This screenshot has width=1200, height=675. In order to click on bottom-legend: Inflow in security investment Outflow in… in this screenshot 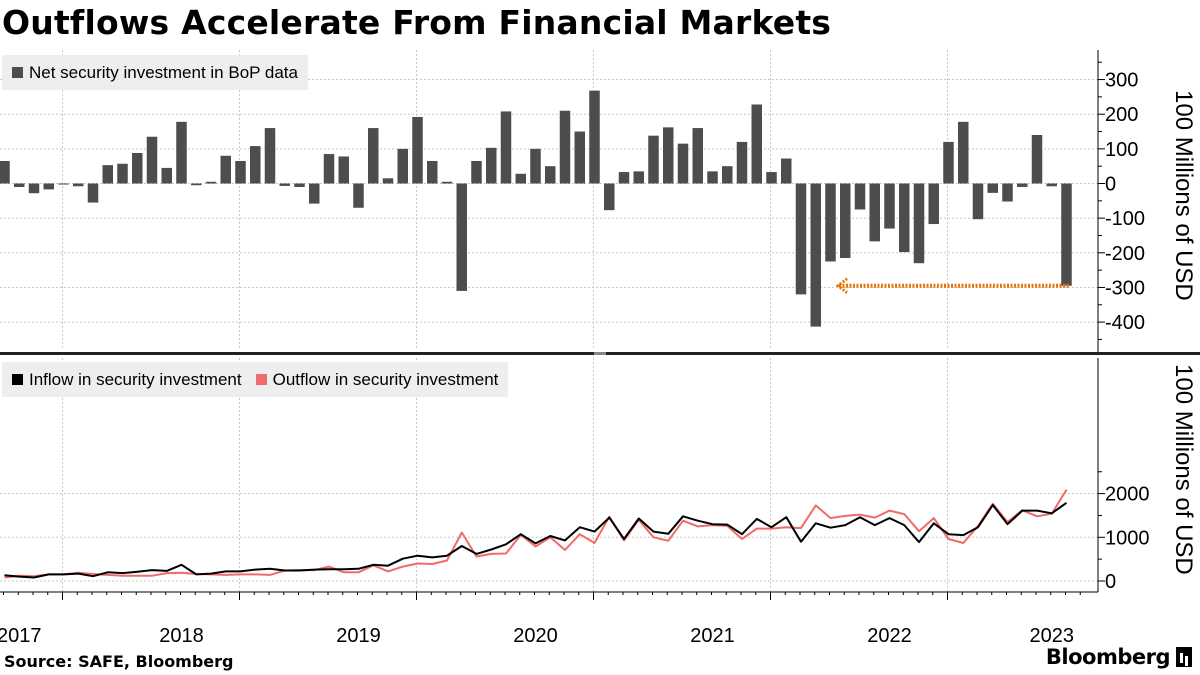, I will do `click(255, 379)`.